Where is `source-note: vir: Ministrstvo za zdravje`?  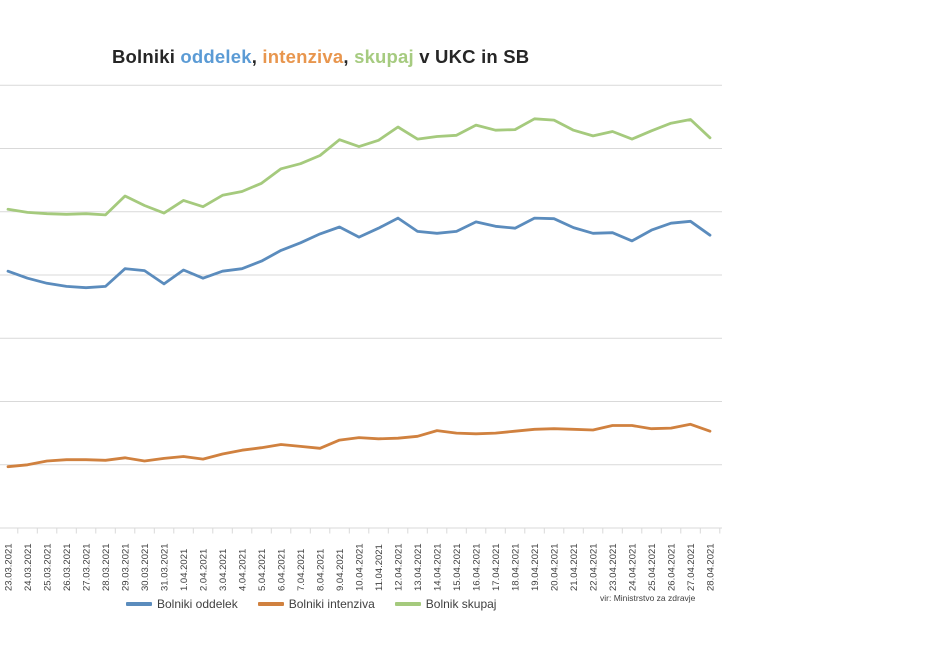 source-note: vir: Ministrstvo za zdravje is located at coordinates (648, 598).